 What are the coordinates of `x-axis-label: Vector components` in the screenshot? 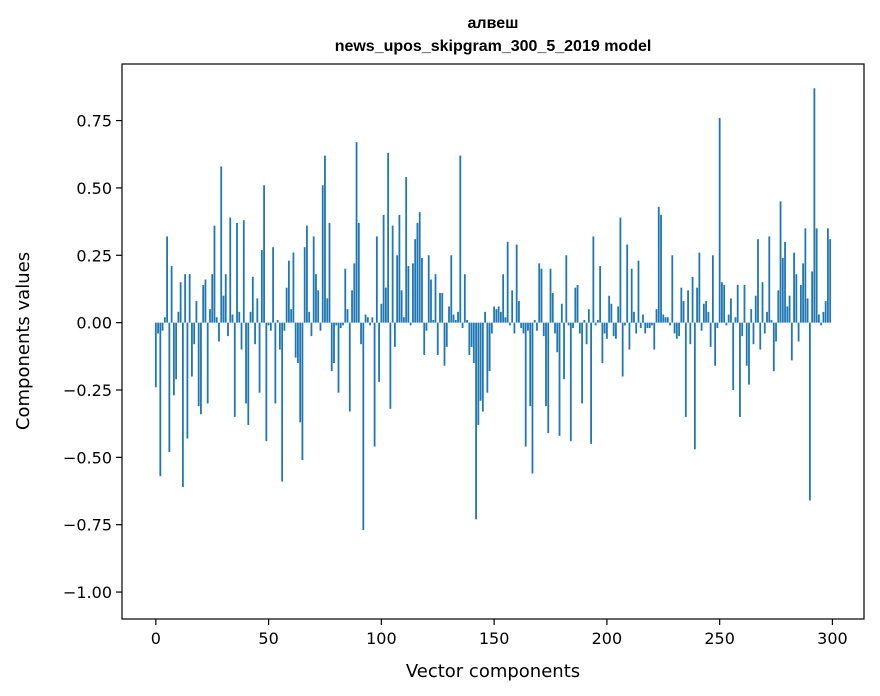 It's located at (493, 671).